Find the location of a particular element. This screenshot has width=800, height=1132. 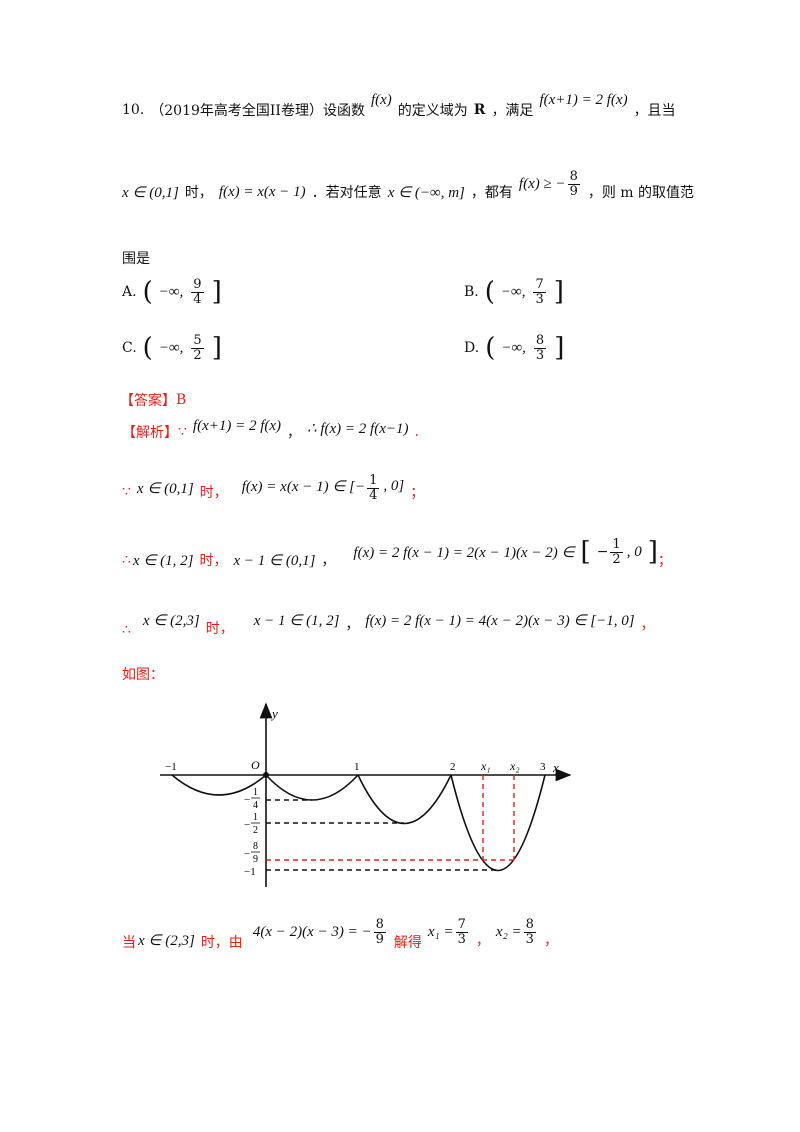

answer-value: B is located at coordinates (181, 400).